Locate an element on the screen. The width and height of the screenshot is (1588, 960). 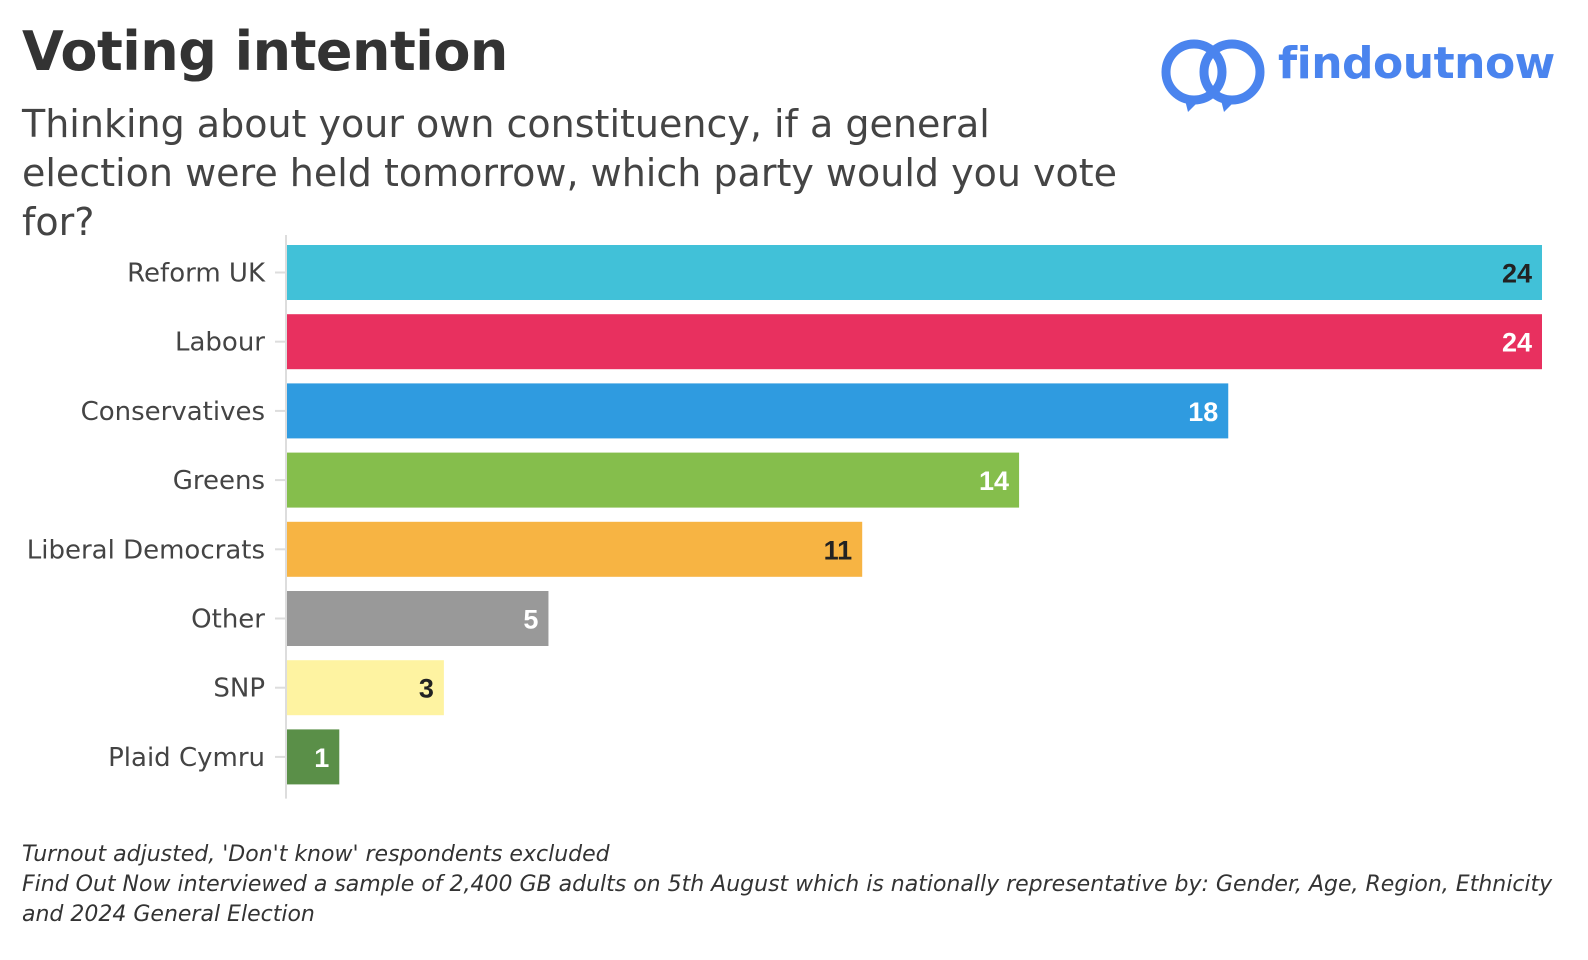
data-label: 14 is located at coordinates (994, 481).